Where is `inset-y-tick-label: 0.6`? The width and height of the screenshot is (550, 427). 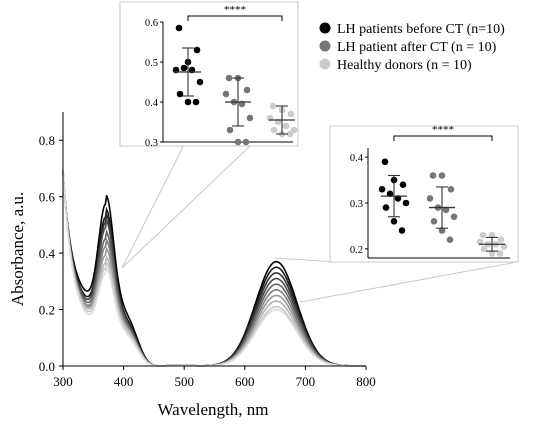
inset-y-tick-label: 0.6 is located at coordinates (151, 23).